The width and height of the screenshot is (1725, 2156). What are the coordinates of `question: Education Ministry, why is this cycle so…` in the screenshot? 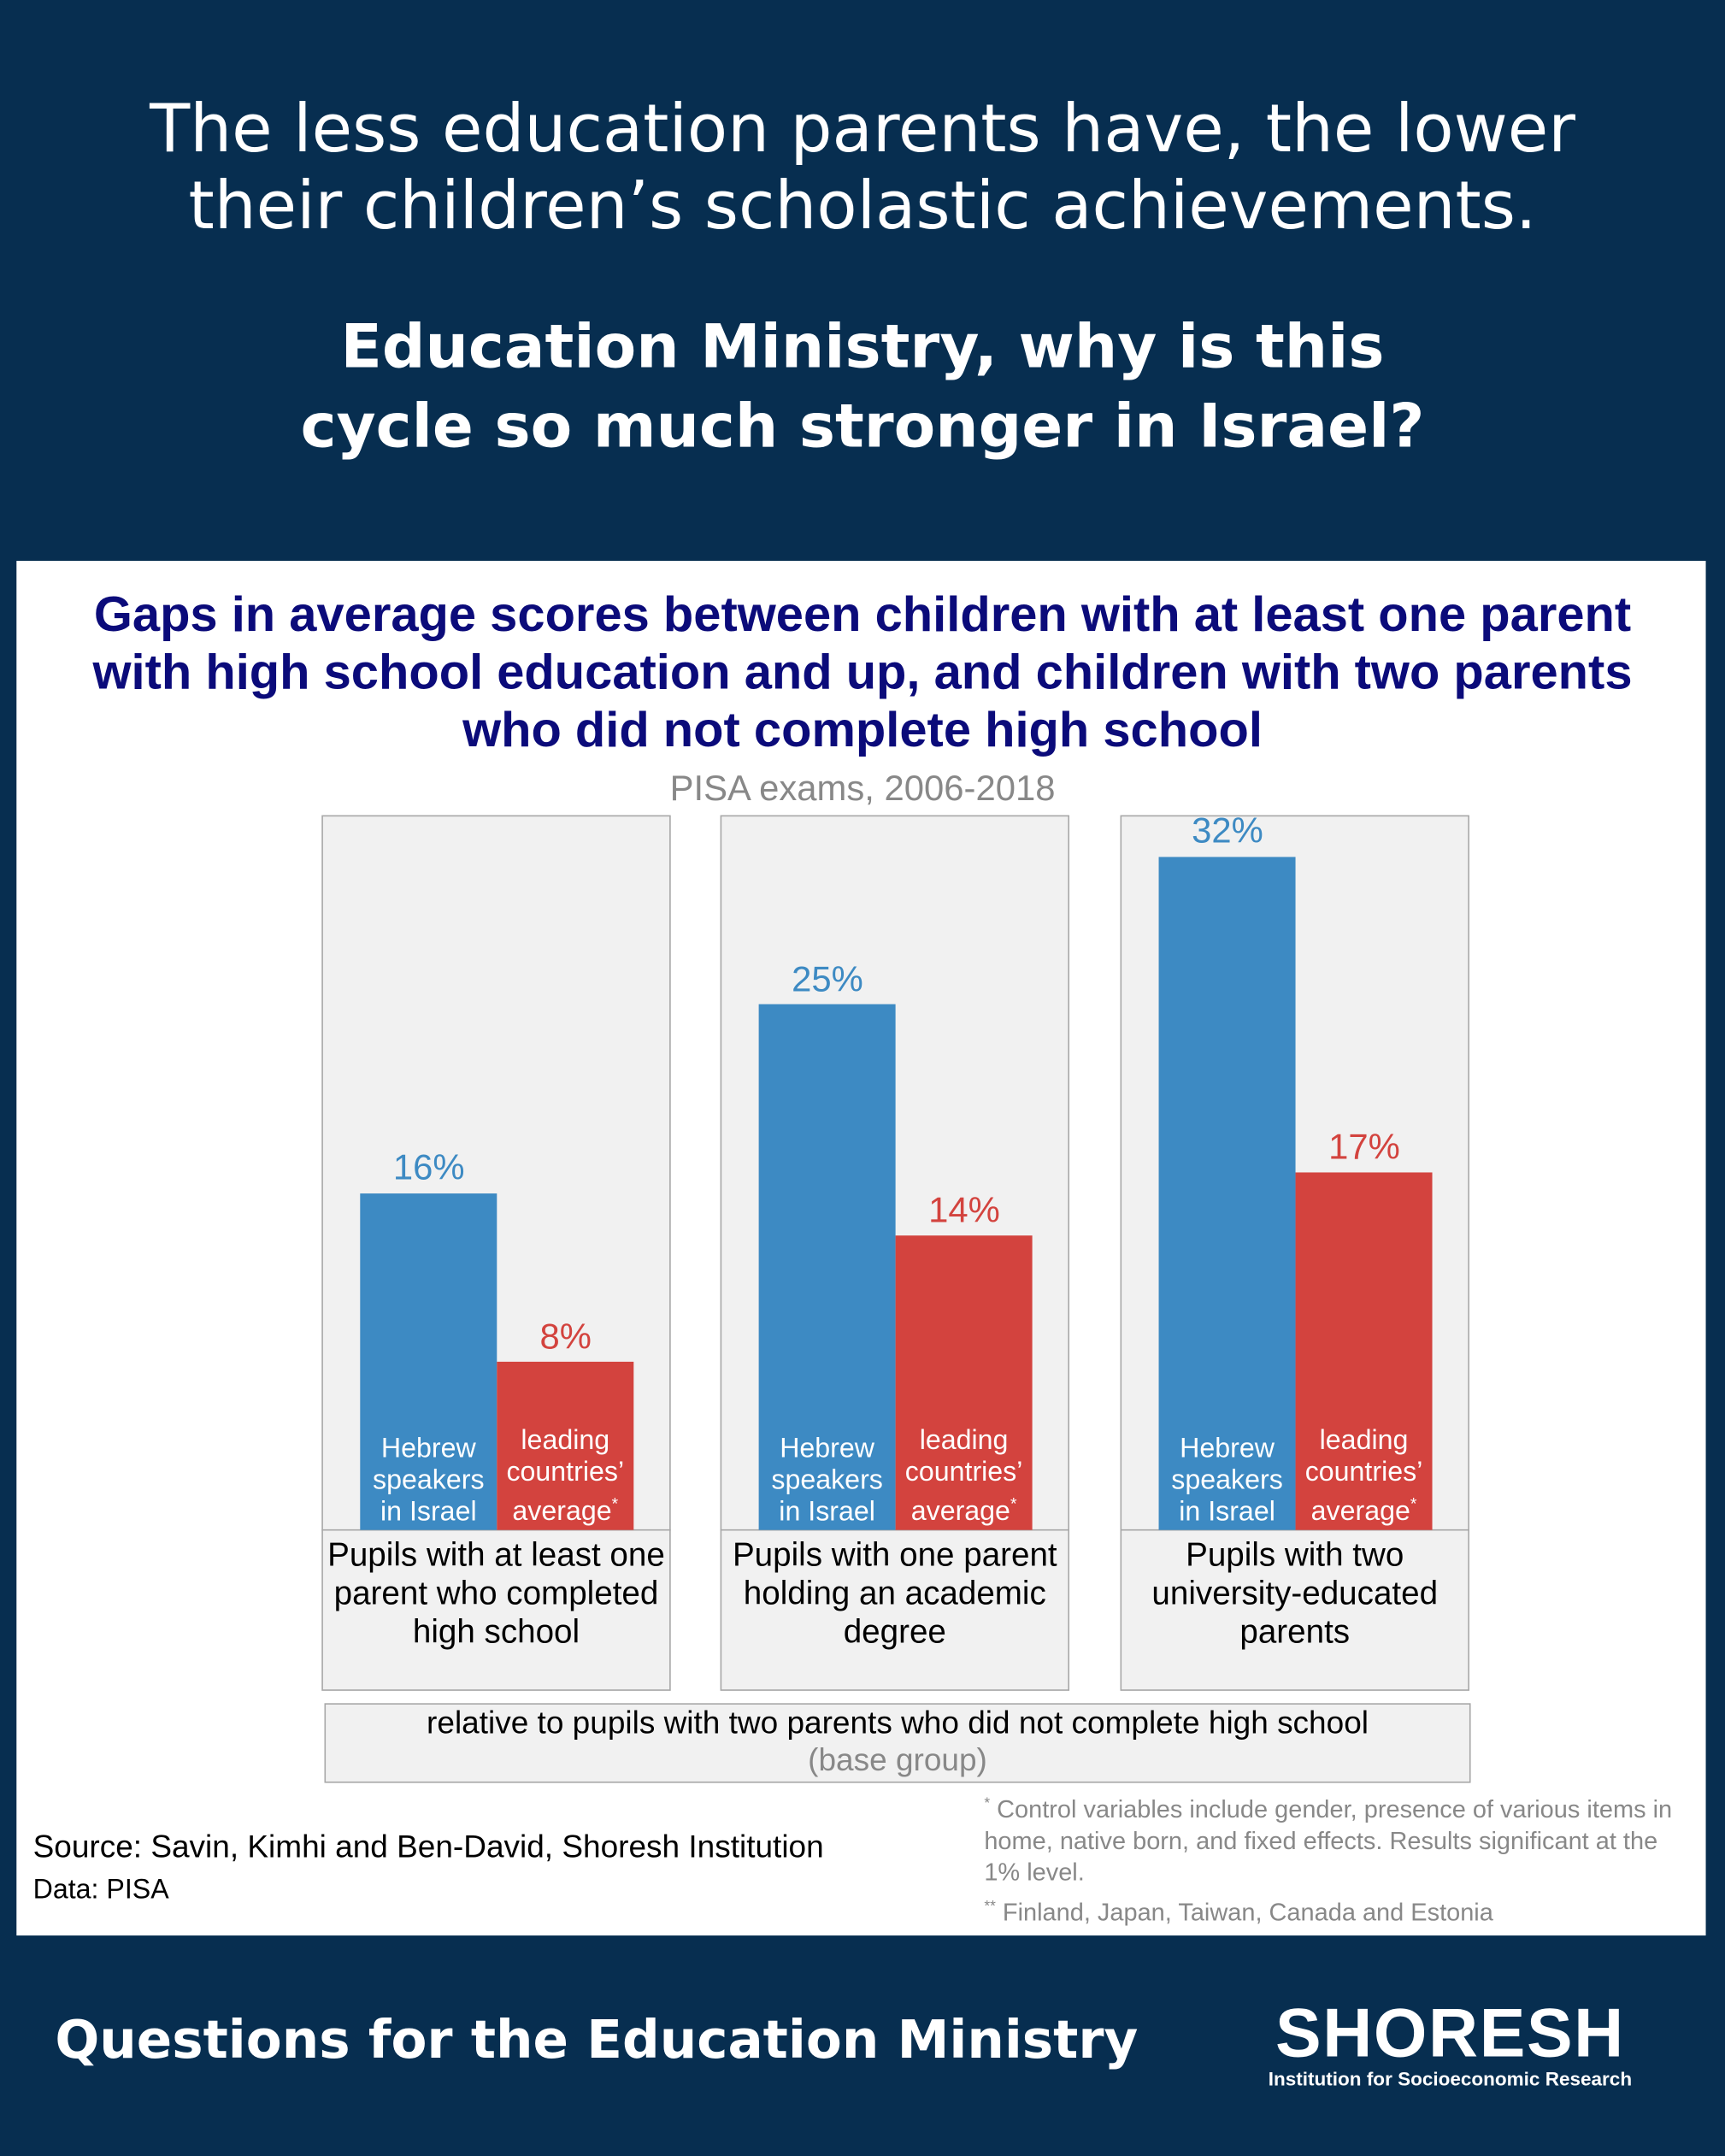 It's located at (863, 387).